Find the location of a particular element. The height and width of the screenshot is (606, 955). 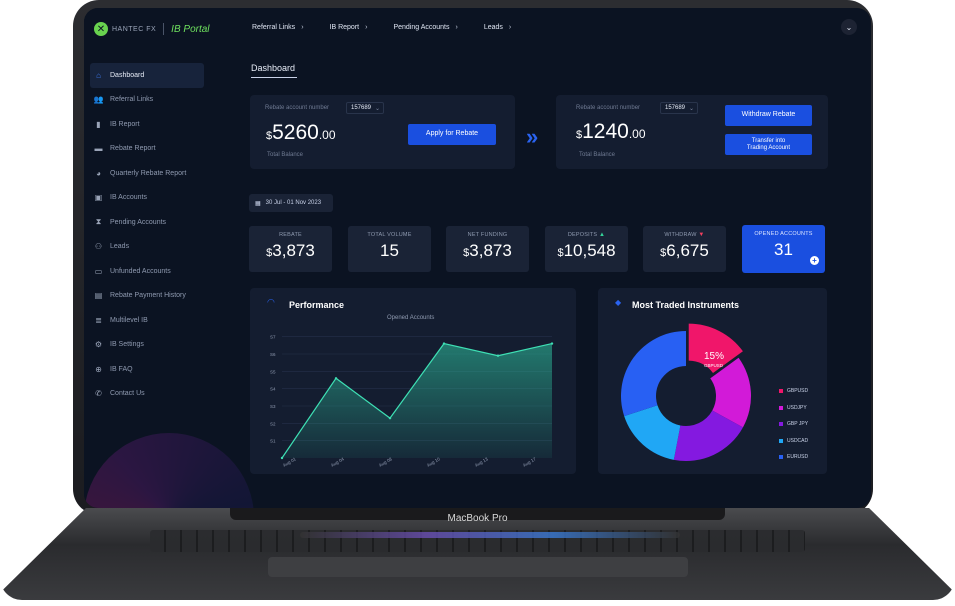

total-balance-amount: $1240.00 is located at coordinates (611, 132).